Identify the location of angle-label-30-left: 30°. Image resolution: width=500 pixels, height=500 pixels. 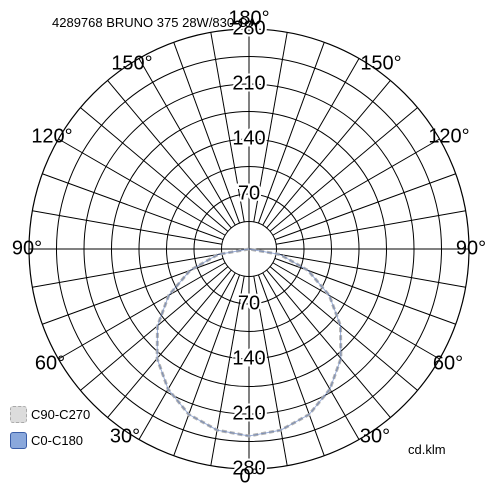
(125, 436).